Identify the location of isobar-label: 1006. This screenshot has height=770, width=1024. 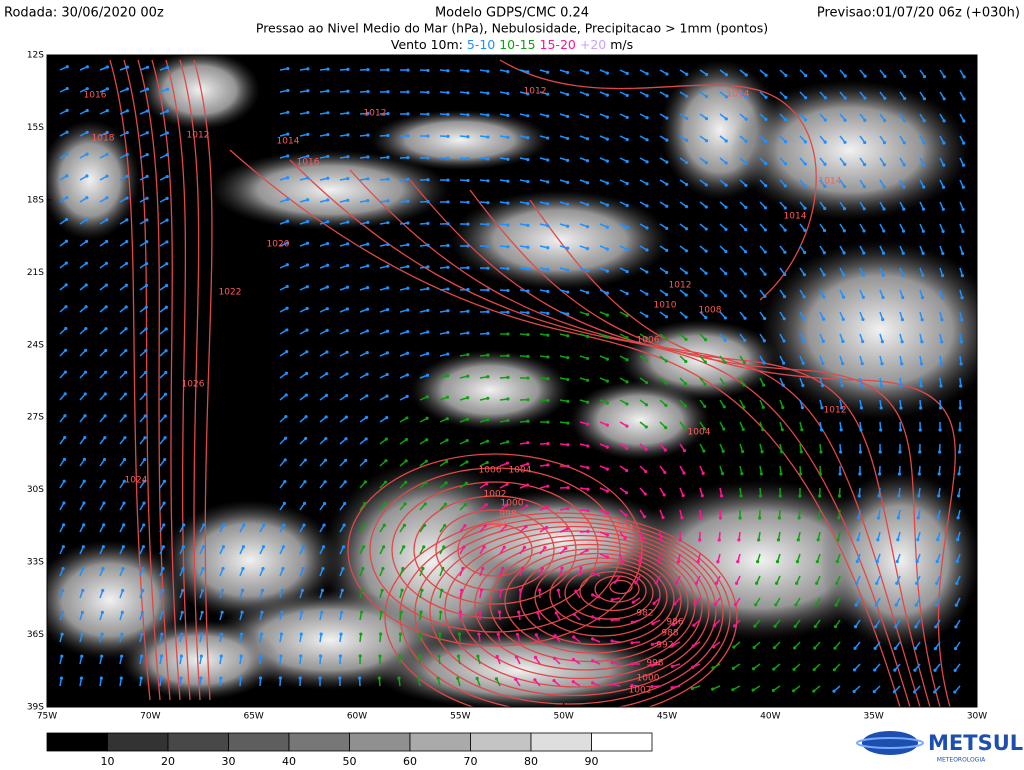
(648, 341).